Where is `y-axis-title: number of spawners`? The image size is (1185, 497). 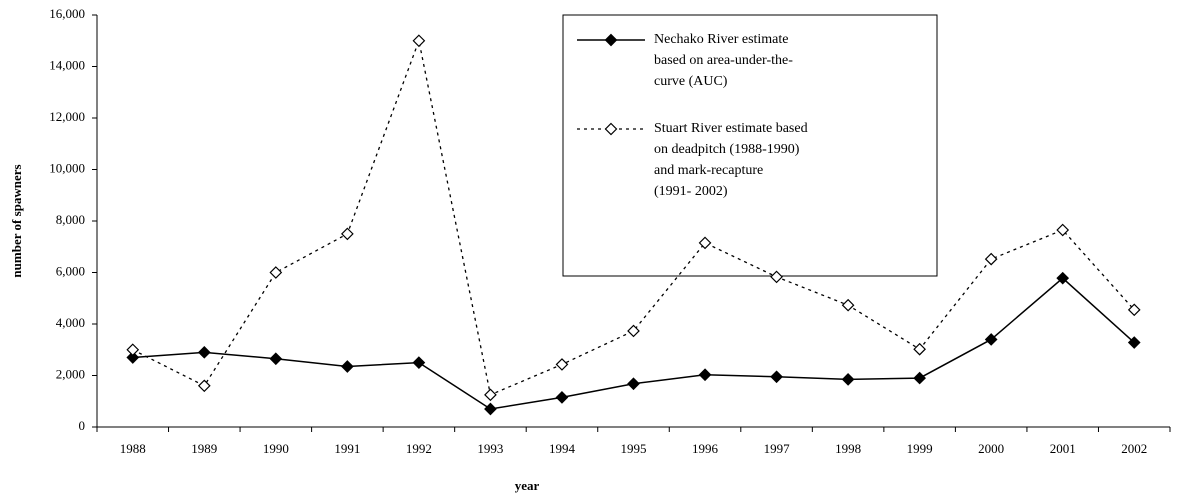
y-axis-title: number of spawners is located at coordinates (16, 220).